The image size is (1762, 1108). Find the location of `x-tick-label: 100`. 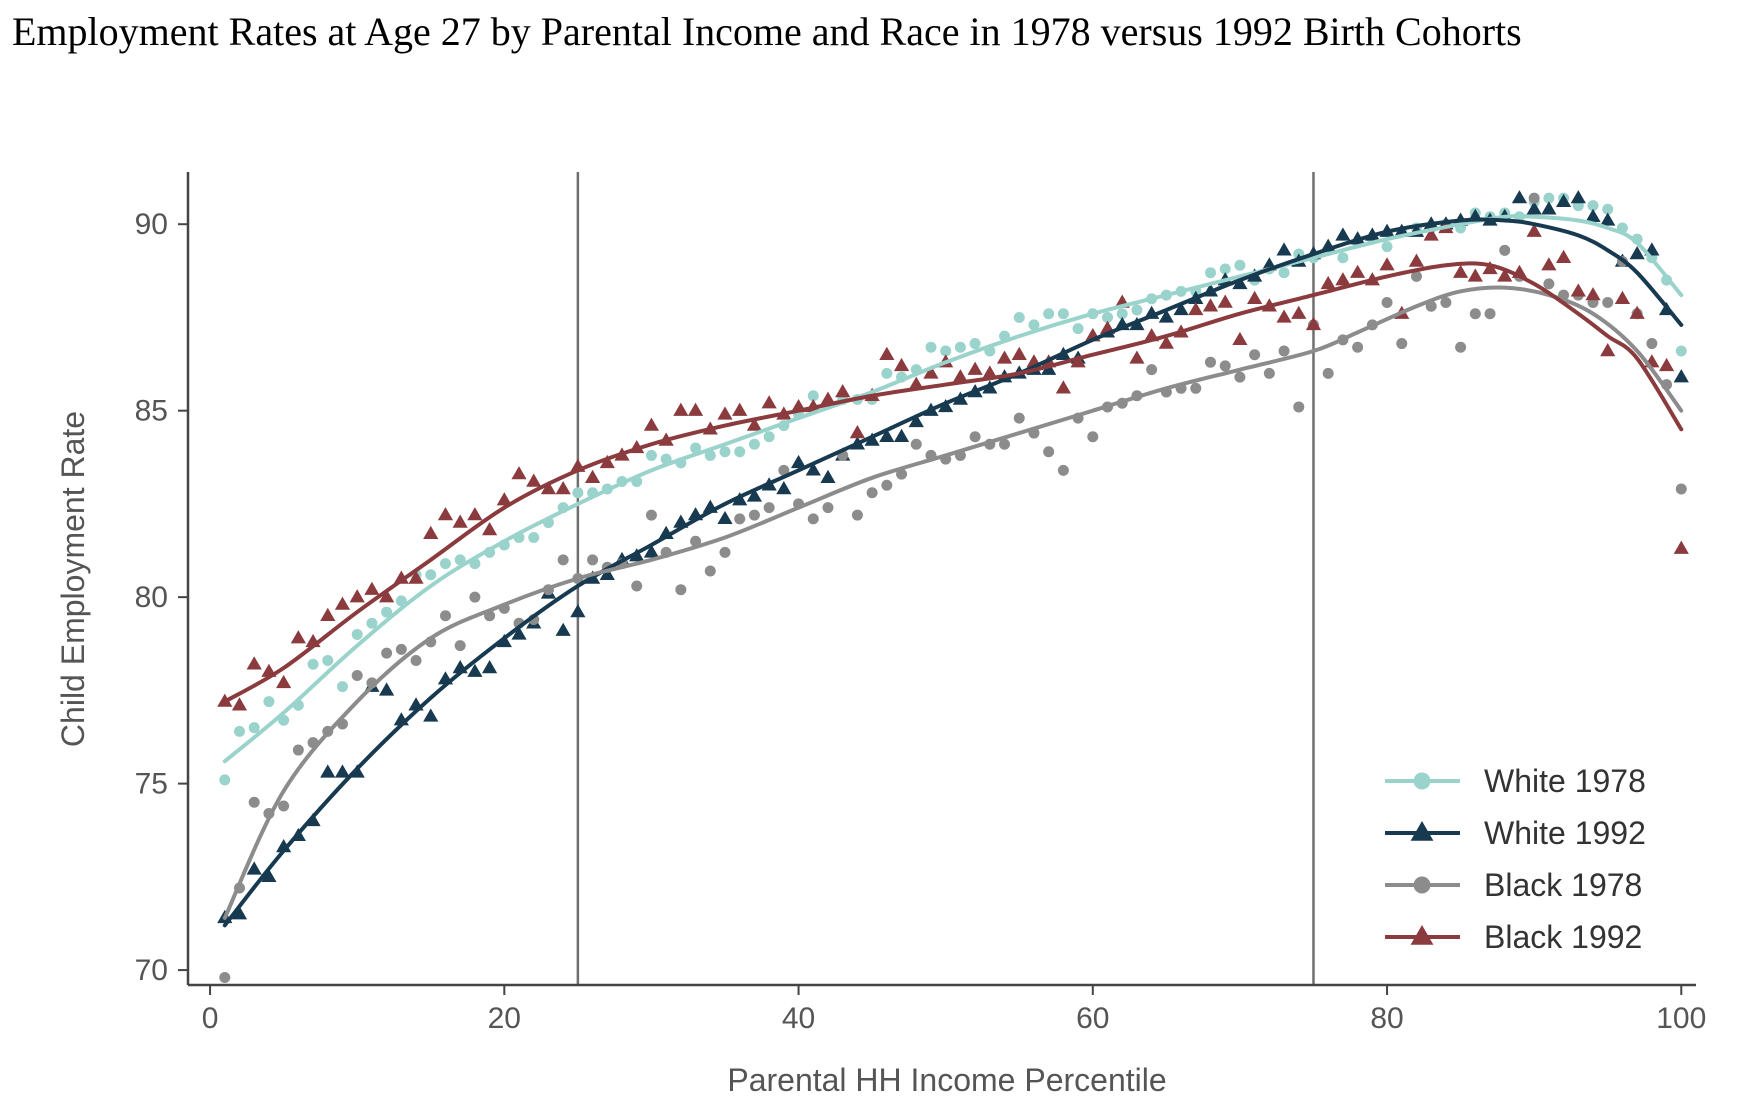

x-tick-label: 100 is located at coordinates (1681, 1018).